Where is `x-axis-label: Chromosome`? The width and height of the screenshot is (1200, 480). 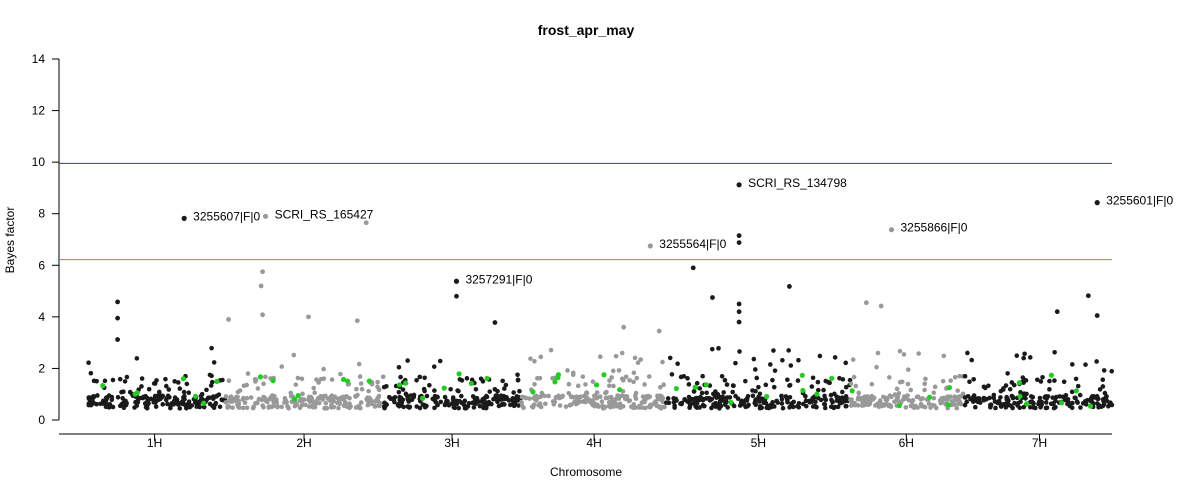
x-axis-label: Chromosome is located at coordinates (586, 472).